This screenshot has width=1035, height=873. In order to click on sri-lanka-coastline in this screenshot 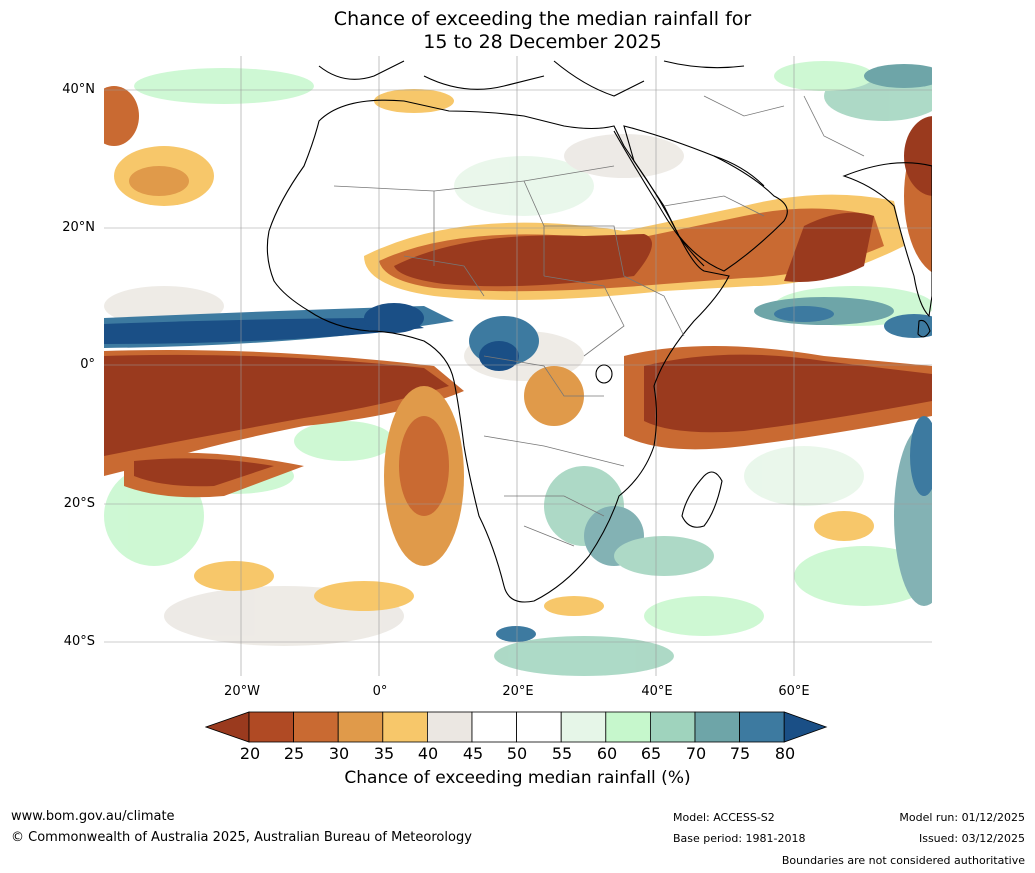, I will do `click(924, 328)`.